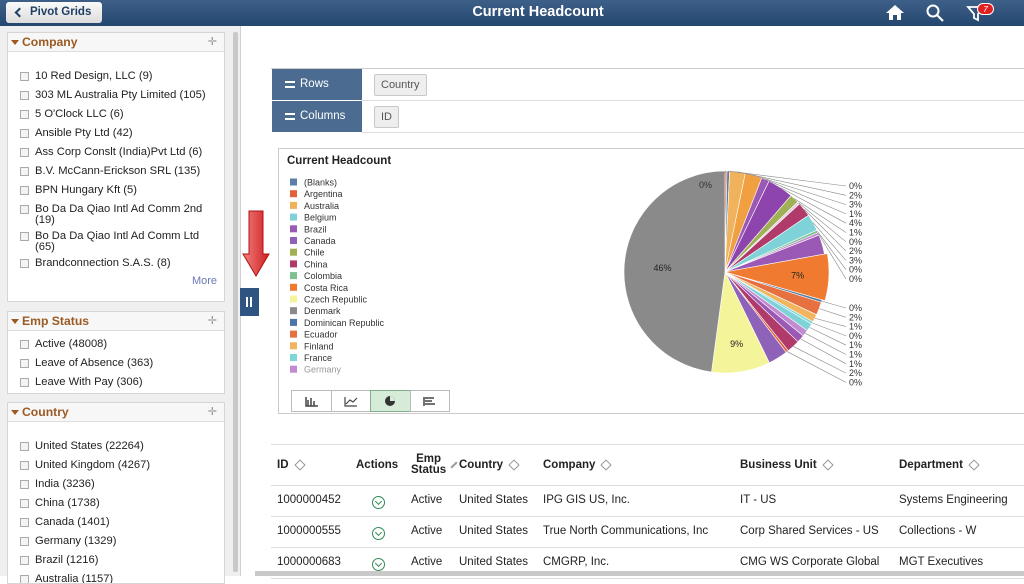  I want to click on table-cell: 1000000683, so click(309, 562).